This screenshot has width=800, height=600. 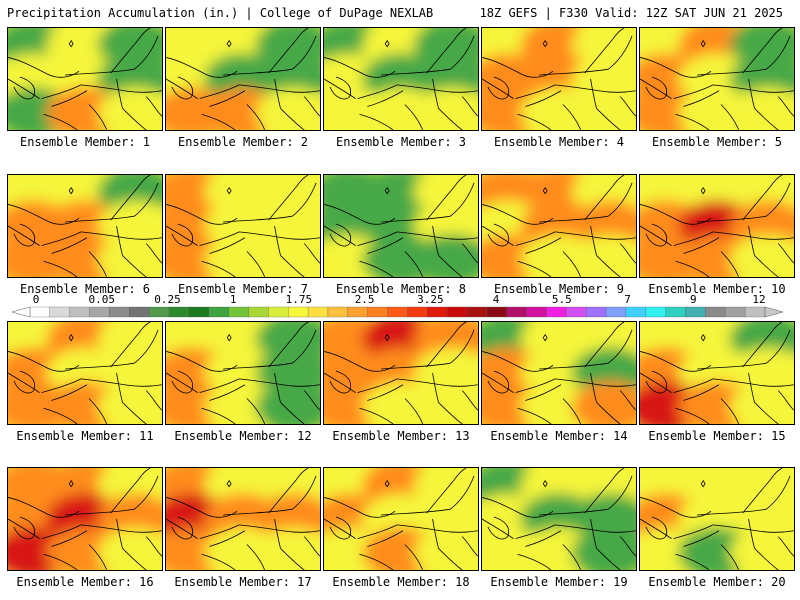 What do you see at coordinates (36, 299) in the screenshot?
I see `colorbar-tick-label: 0` at bounding box center [36, 299].